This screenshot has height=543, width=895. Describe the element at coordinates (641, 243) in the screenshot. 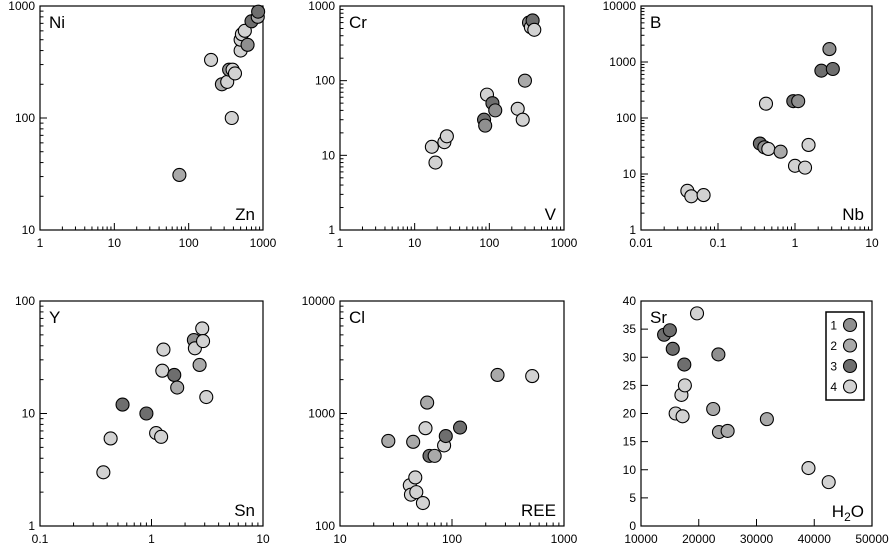

I see `x-tick-label: 0.01` at that location.